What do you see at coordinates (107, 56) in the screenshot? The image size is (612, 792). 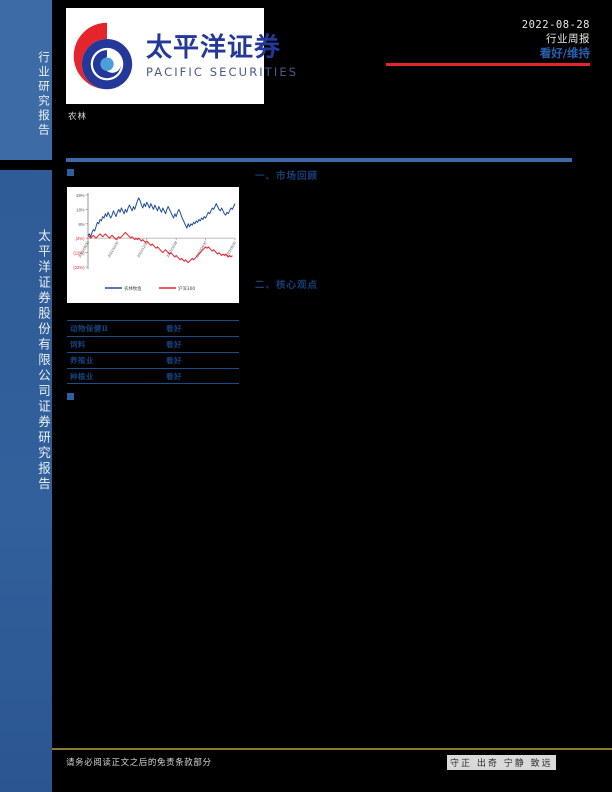 I see `pacific-logo-mark-icon` at bounding box center [107, 56].